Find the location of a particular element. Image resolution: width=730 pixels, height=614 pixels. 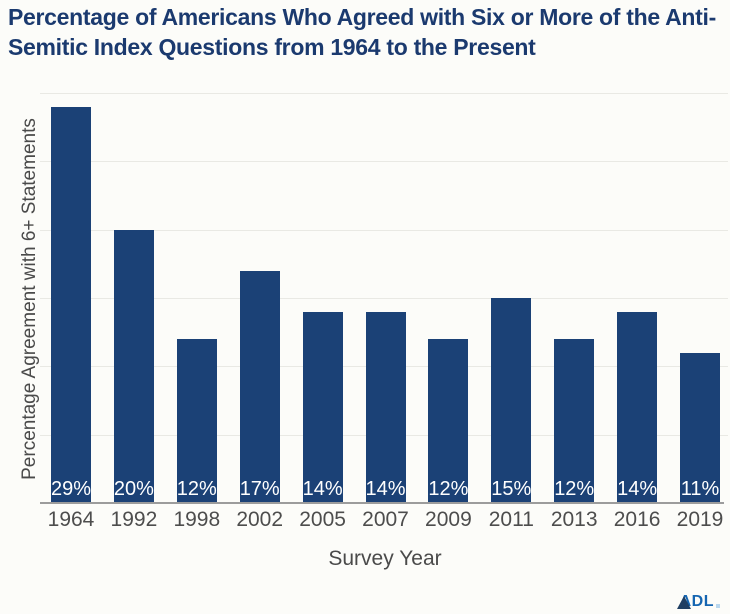

x-axis-label: Survey Year is located at coordinates (385, 558).